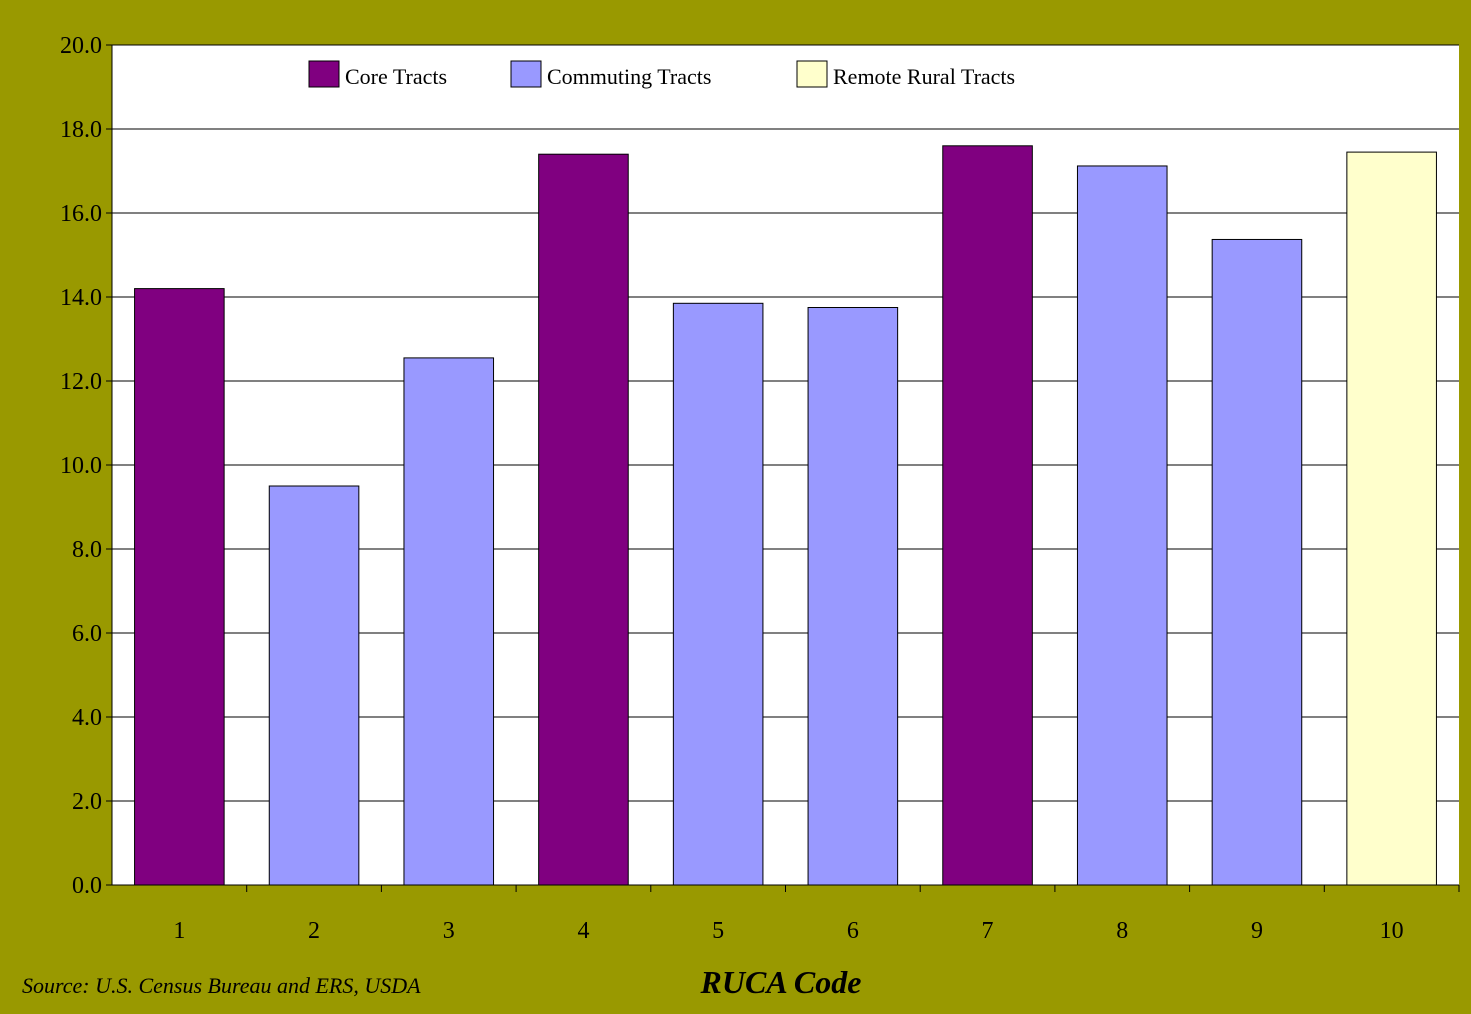  Describe the element at coordinates (81, 466) in the screenshot. I see `y-tick-label: 10.0` at that location.